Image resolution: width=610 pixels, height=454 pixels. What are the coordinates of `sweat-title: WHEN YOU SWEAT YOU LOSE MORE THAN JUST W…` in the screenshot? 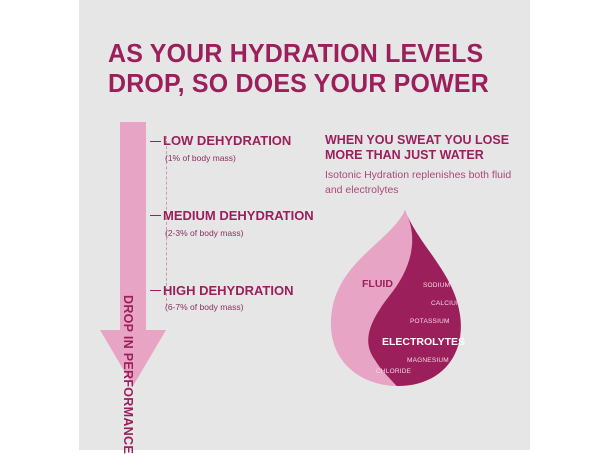 It's located at (420, 148).